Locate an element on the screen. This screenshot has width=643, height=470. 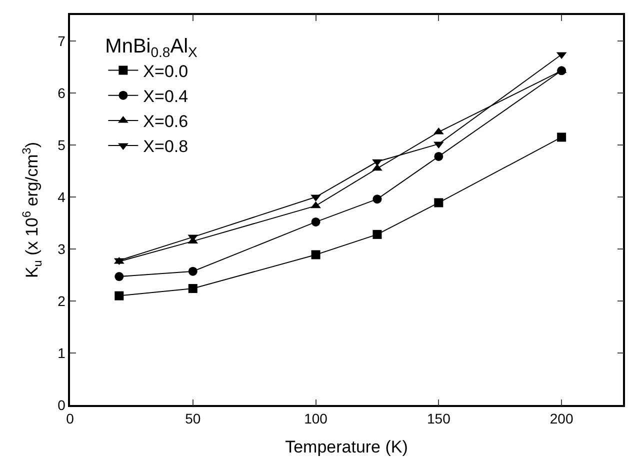
x-tick-label: 100 is located at coordinates (316, 418).